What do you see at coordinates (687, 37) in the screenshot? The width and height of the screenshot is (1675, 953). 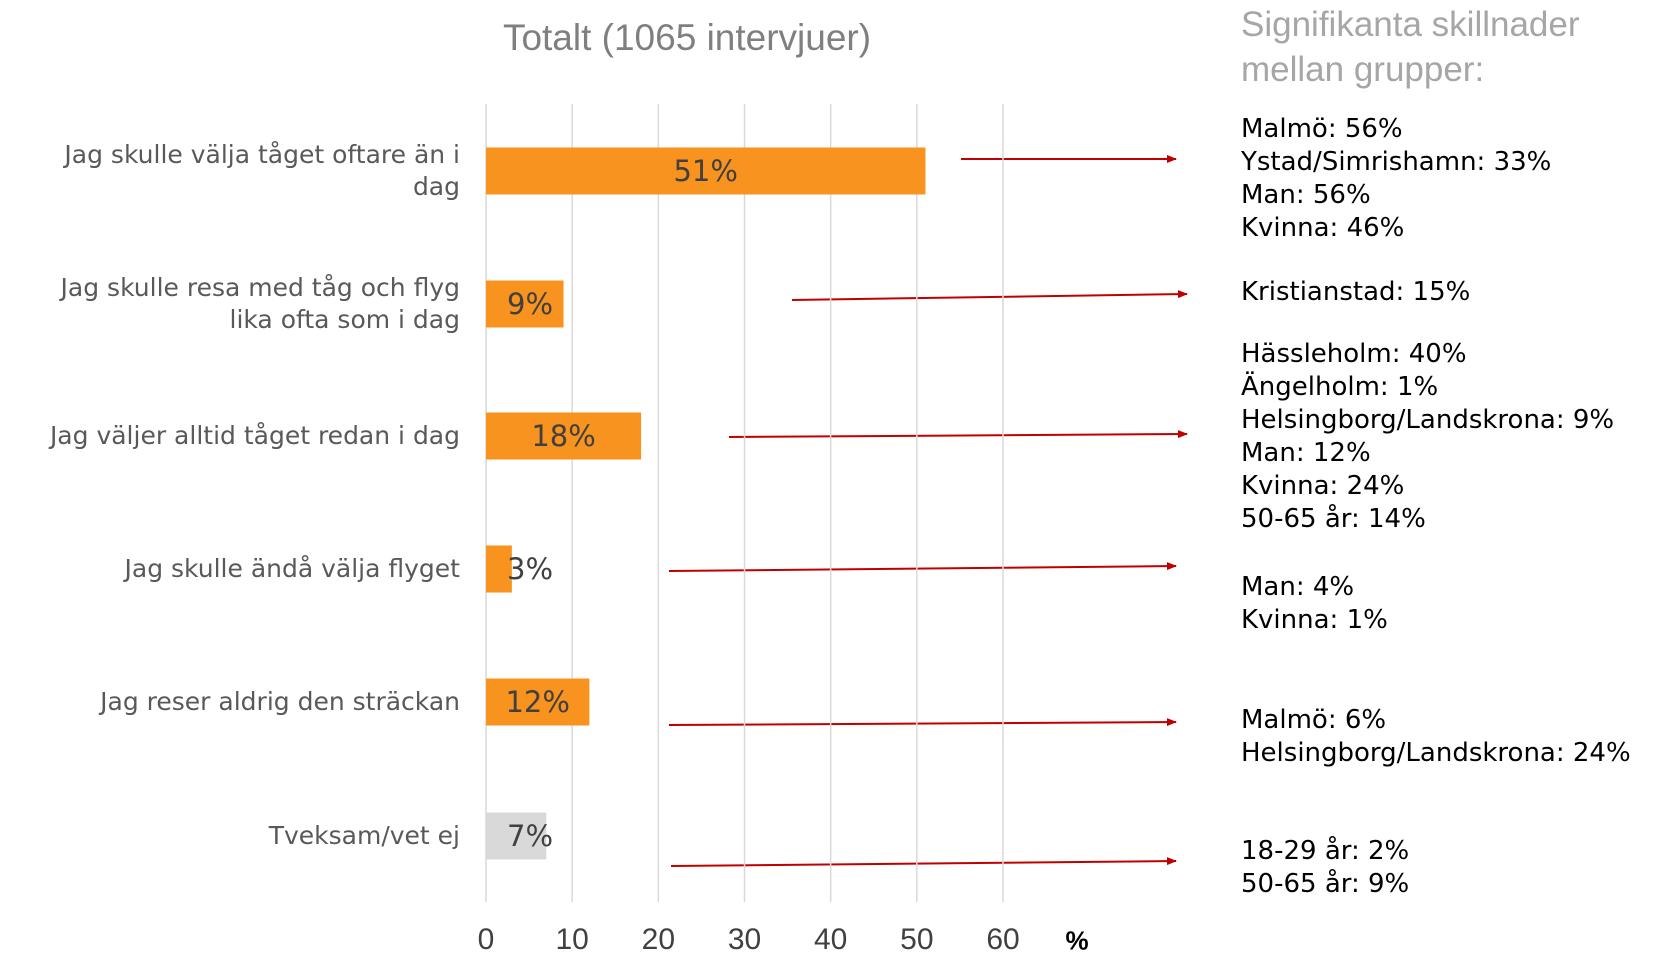 I see `chart-title: Totalt (1065 intervjuer)` at bounding box center [687, 37].